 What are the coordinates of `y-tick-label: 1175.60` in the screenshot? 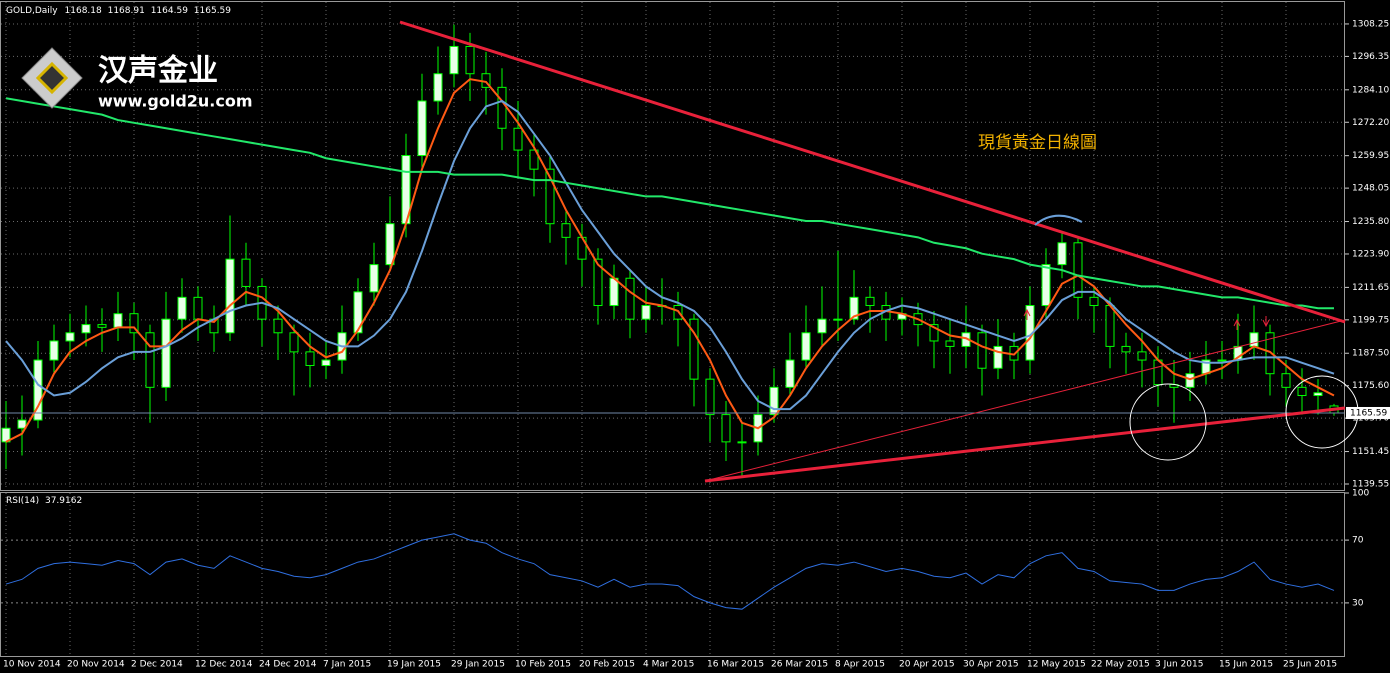 It's located at (1370, 386).